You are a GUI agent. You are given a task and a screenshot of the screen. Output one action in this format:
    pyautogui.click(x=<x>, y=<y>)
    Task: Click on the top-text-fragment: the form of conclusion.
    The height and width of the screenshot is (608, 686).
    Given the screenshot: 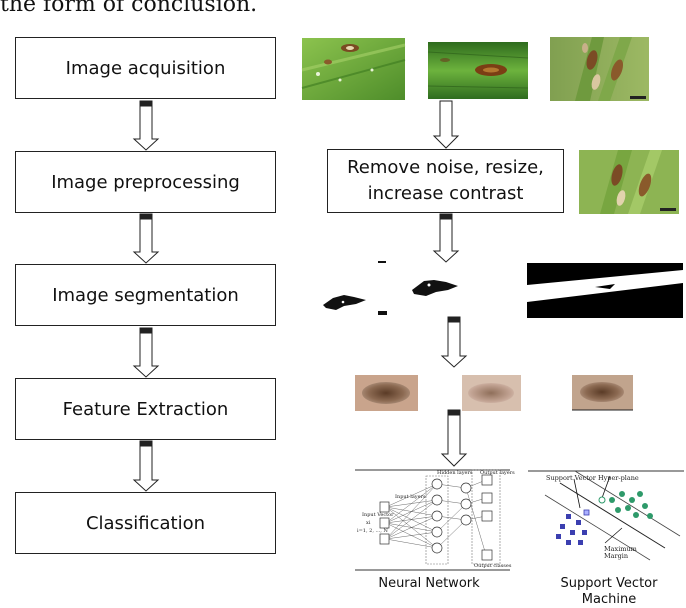 What is the action you would take?
    pyautogui.click(x=129, y=8)
    